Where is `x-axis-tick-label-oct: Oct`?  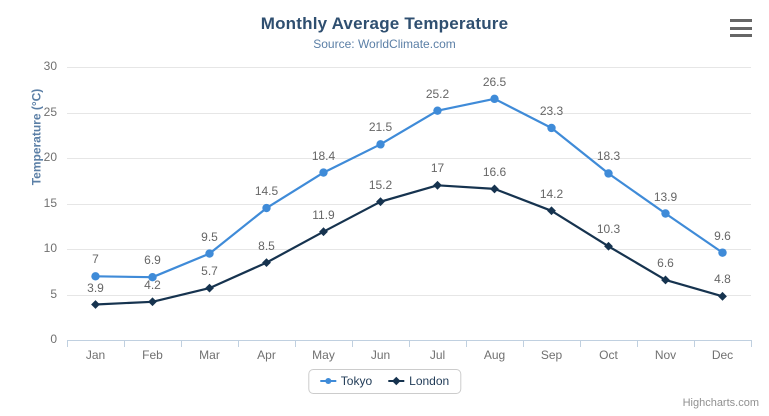
x-axis-tick-label-oct: Oct is located at coordinates (608, 355).